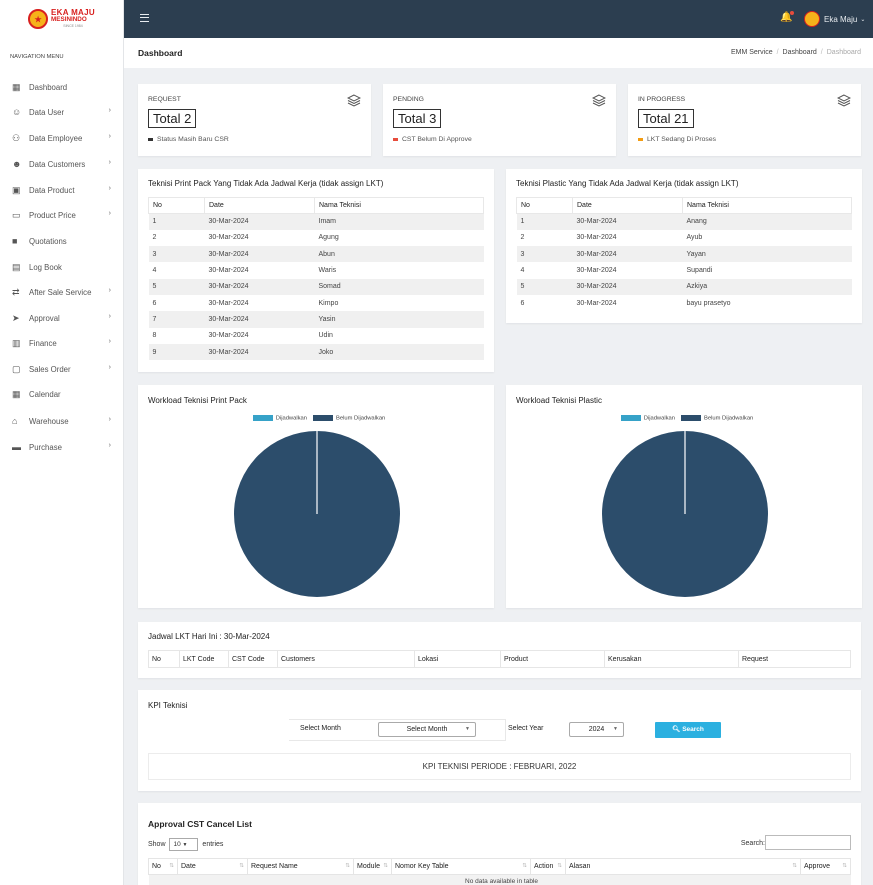 The image size is (873, 885). I want to click on table-cell: Agung, so click(328, 238).